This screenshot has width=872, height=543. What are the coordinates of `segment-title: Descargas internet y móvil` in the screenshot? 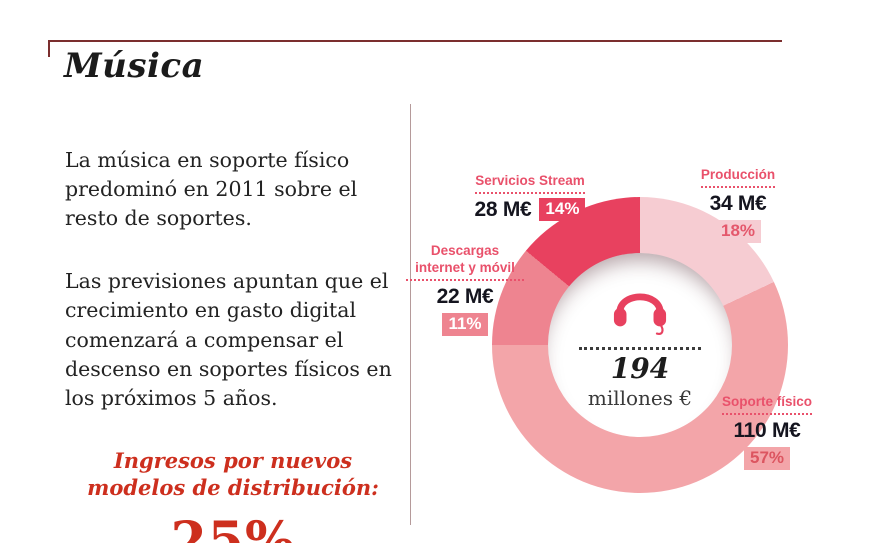 It's located at (465, 262).